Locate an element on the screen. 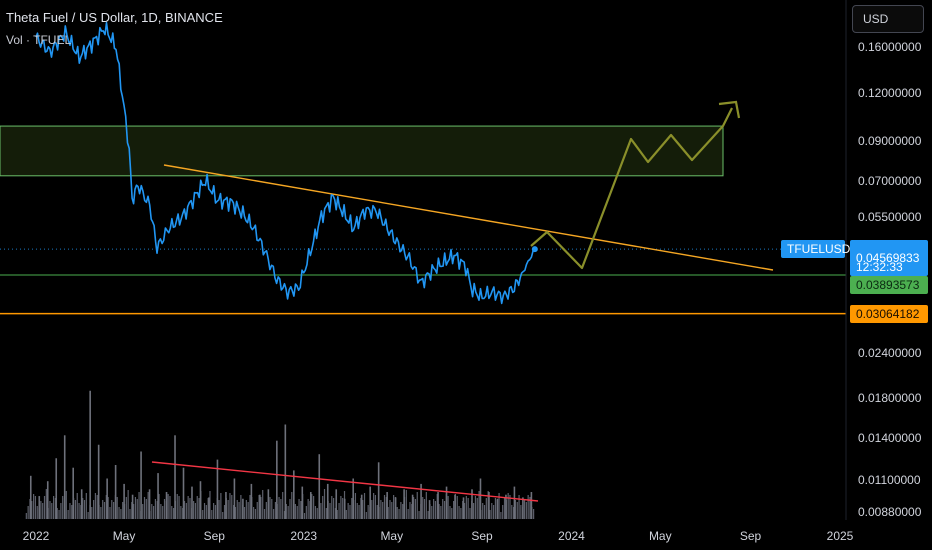 This screenshot has width=932, height=550. chart-title: Theta Fuel / US Dollar, 1D, BINANCE is located at coordinates (114, 17).